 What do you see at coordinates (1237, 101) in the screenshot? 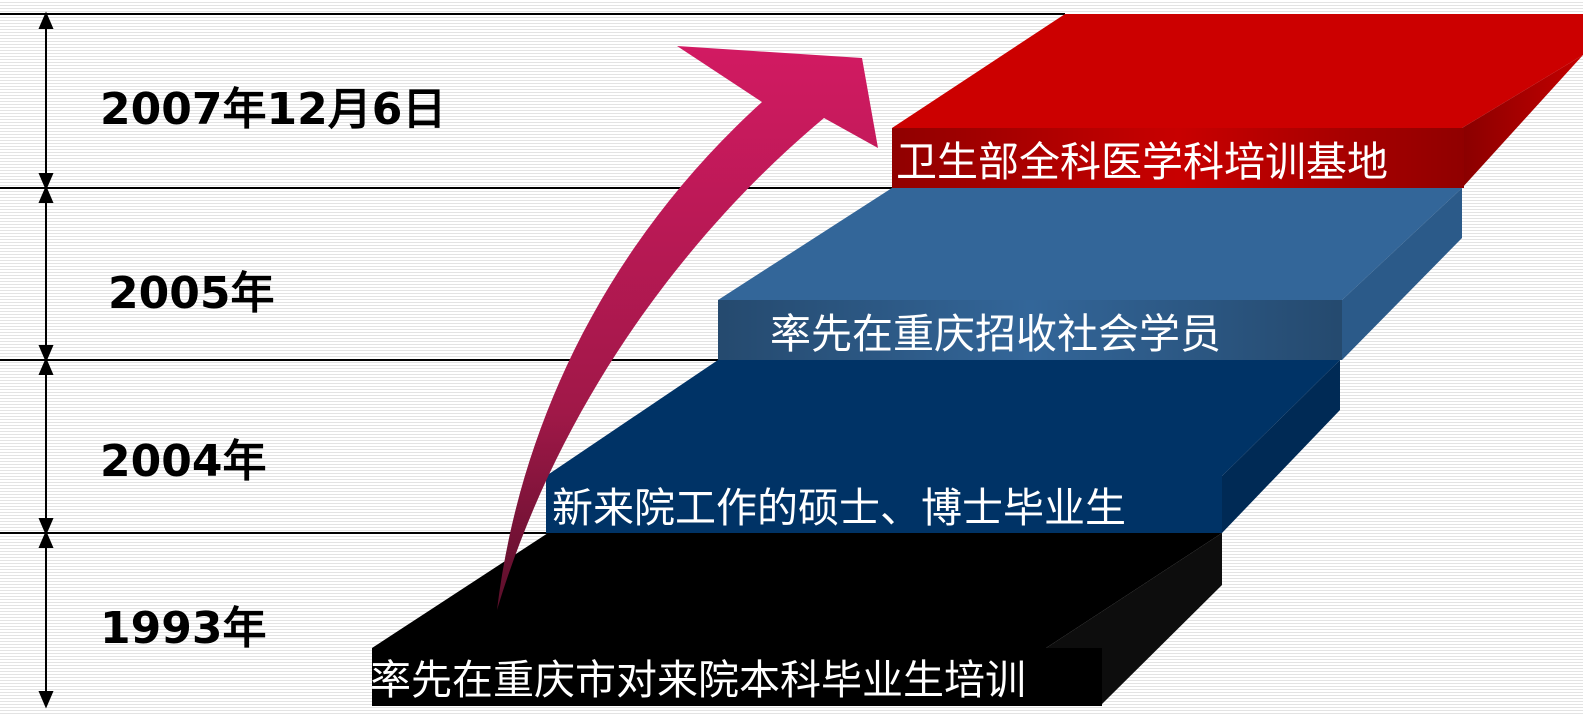
I see `step-2007` at bounding box center [1237, 101].